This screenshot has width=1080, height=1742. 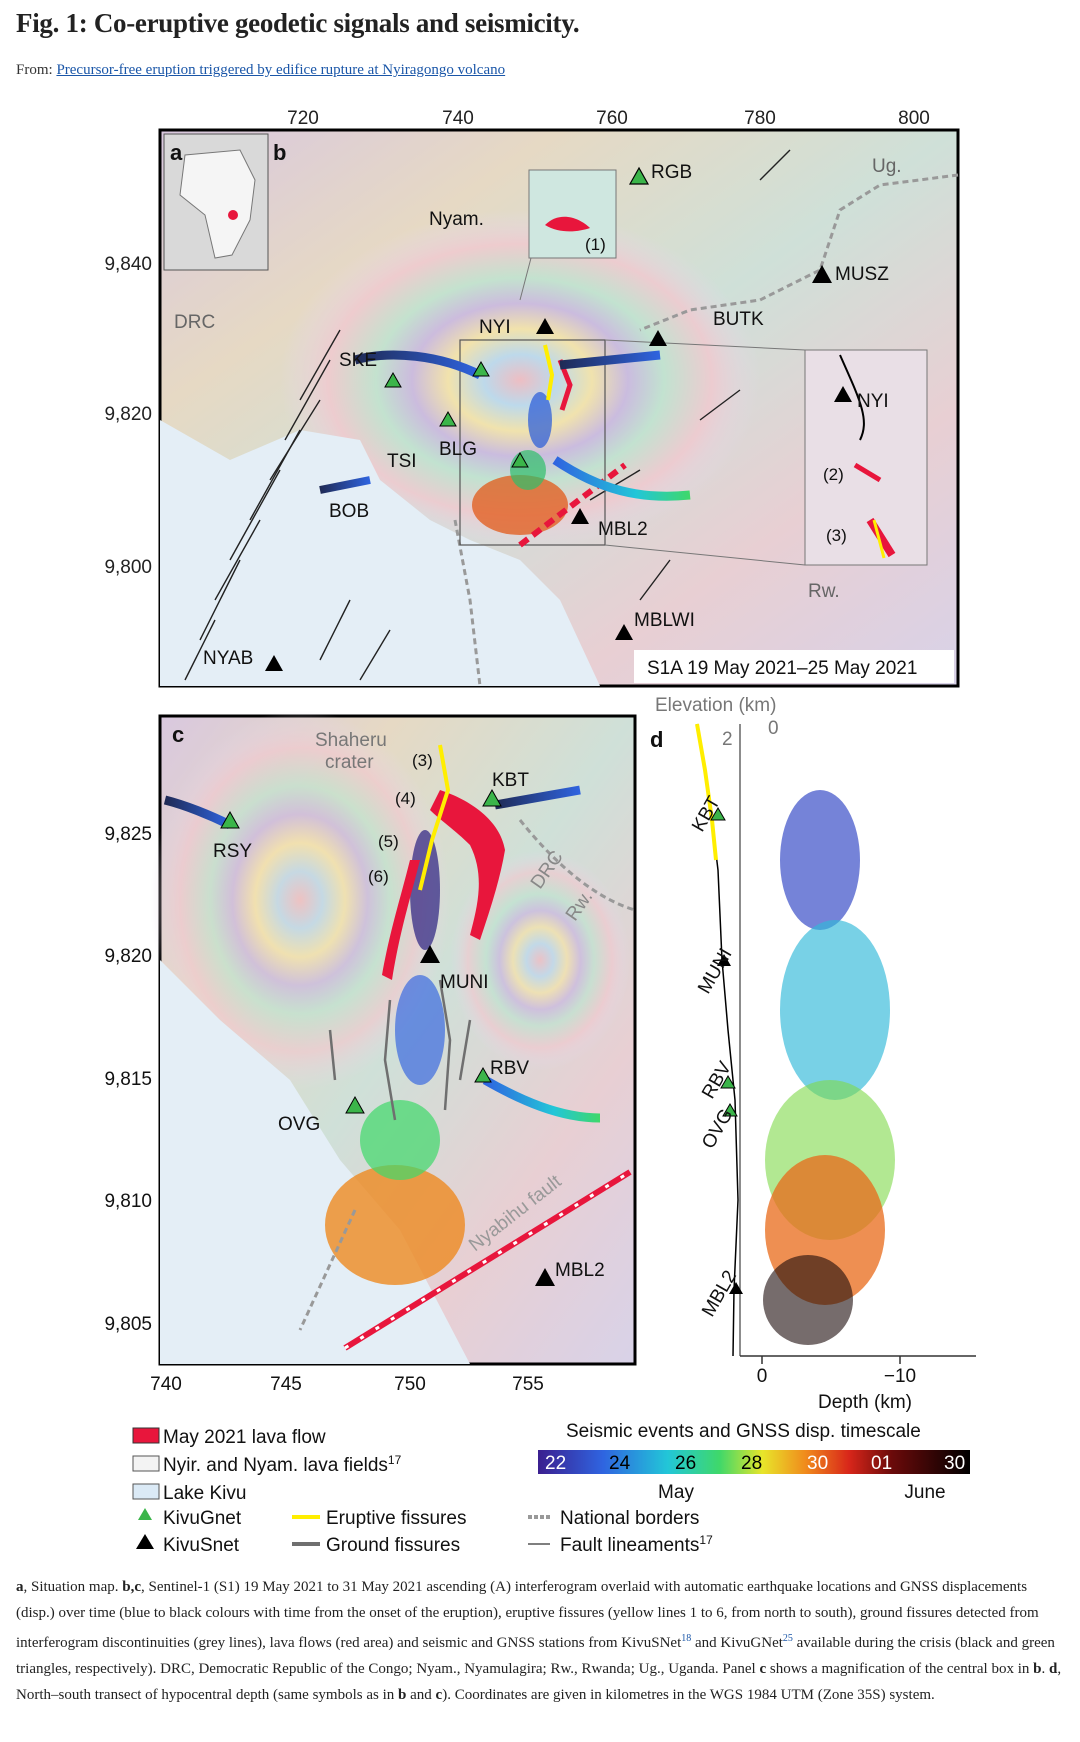 What do you see at coordinates (217, 204) in the screenshot?
I see `africa-outline` at bounding box center [217, 204].